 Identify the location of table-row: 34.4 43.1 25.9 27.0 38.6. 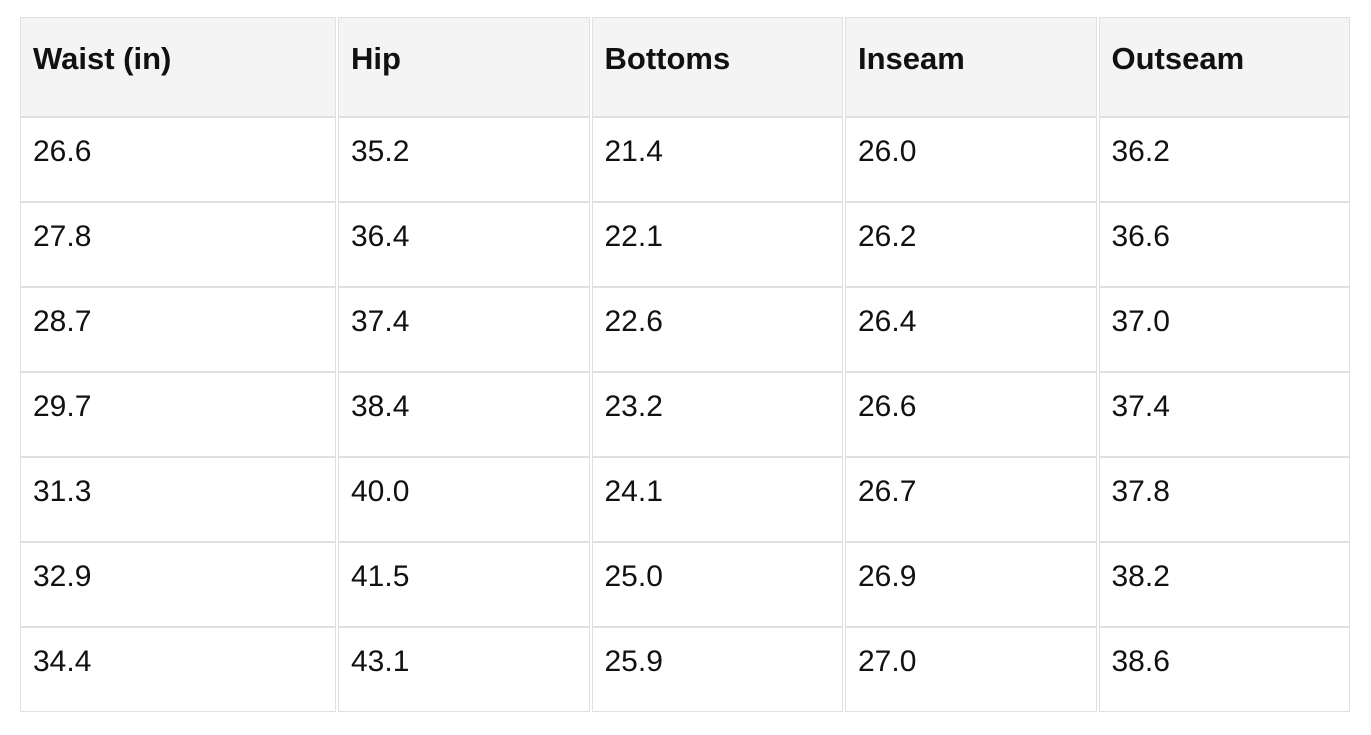
(685, 669).